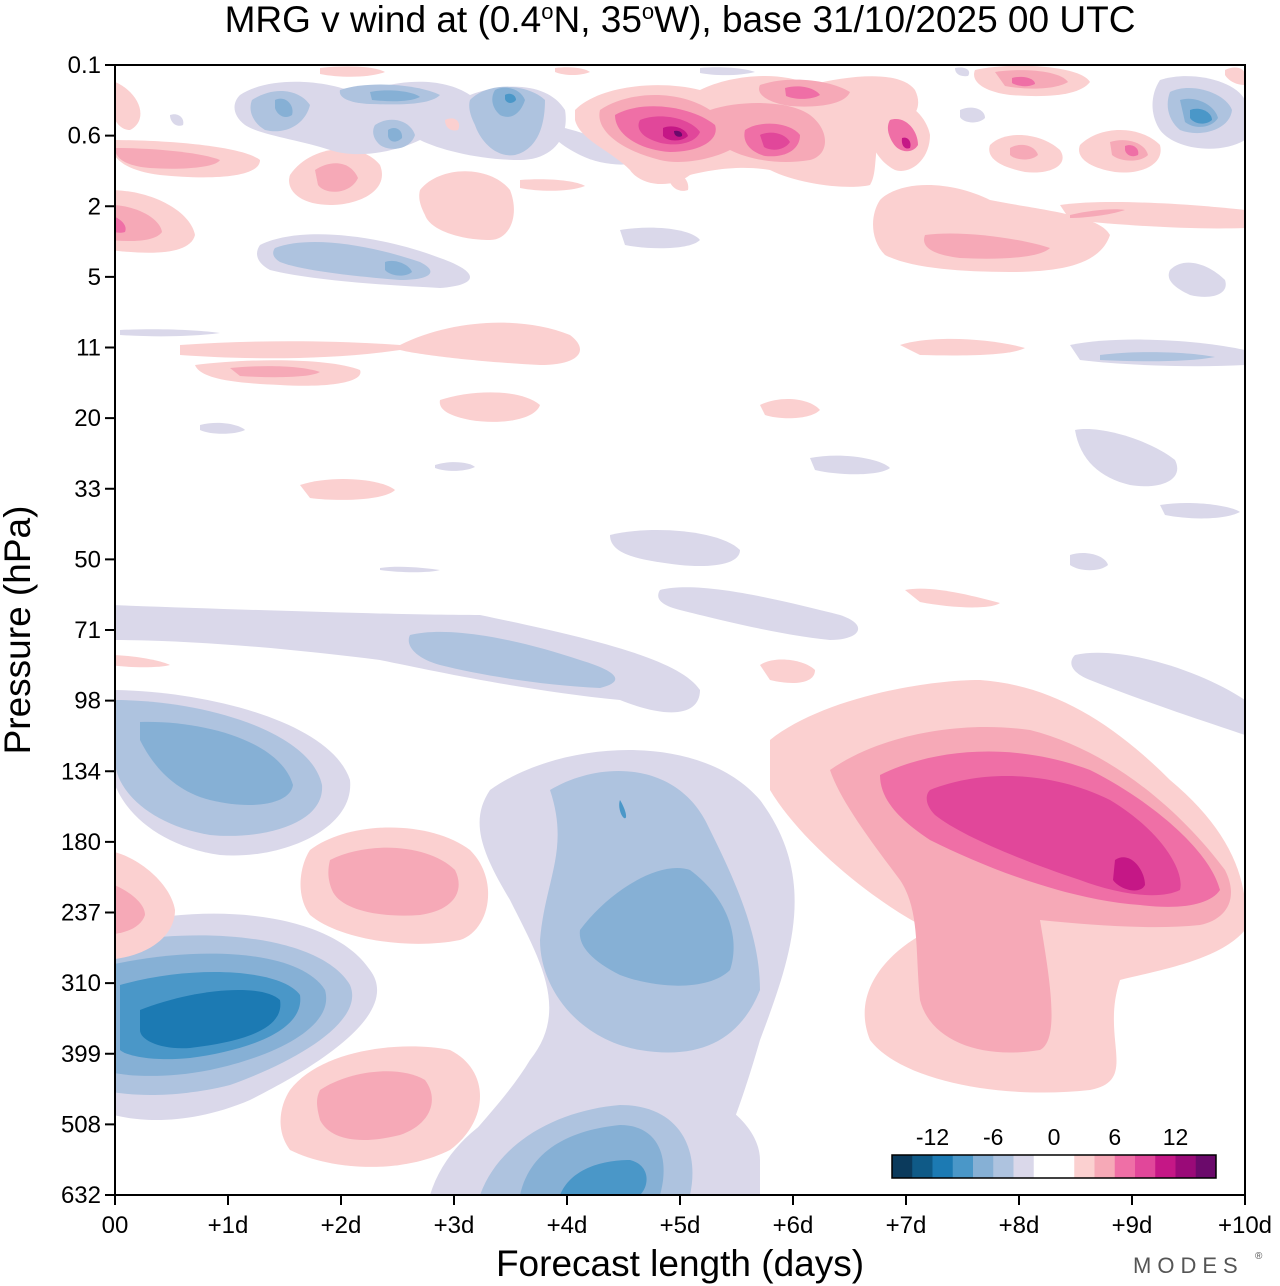 The width and height of the screenshot is (1280, 1286). Describe the element at coordinates (1114, 1137) in the screenshot. I see `colorbar-label: 6` at that location.